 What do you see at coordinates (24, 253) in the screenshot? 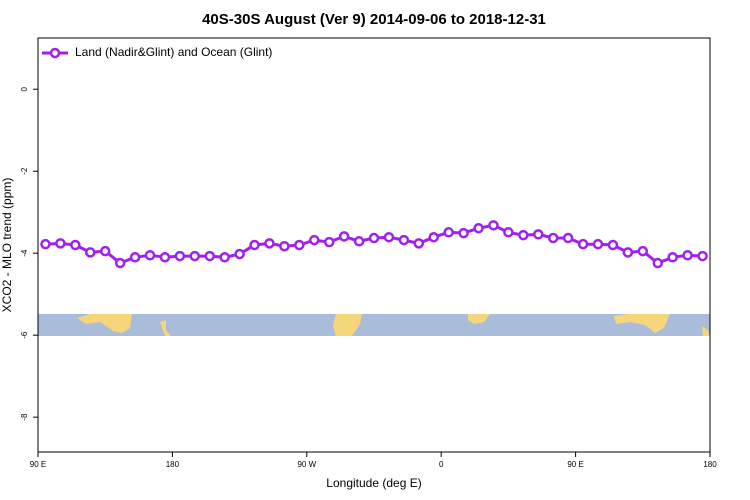
I see `y-tick-label: -4` at bounding box center [24, 253].